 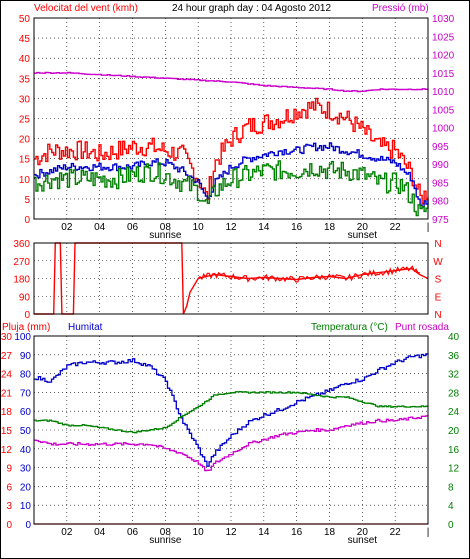 I want to click on compass-tick: W, so click(x=438, y=262).